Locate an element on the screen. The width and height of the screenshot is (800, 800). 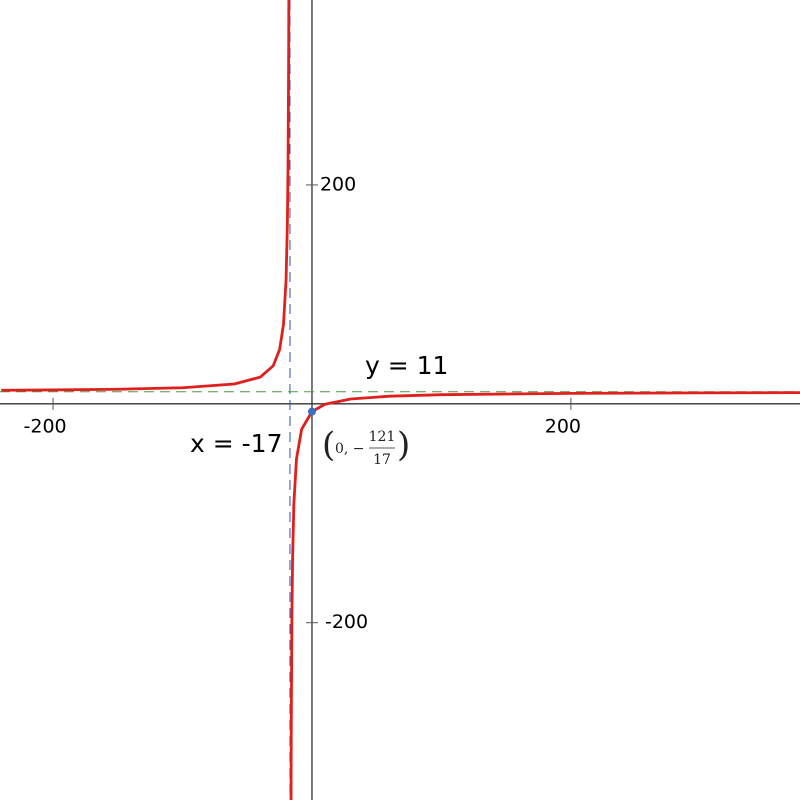
x-tick-label: -200 is located at coordinates (45, 426).